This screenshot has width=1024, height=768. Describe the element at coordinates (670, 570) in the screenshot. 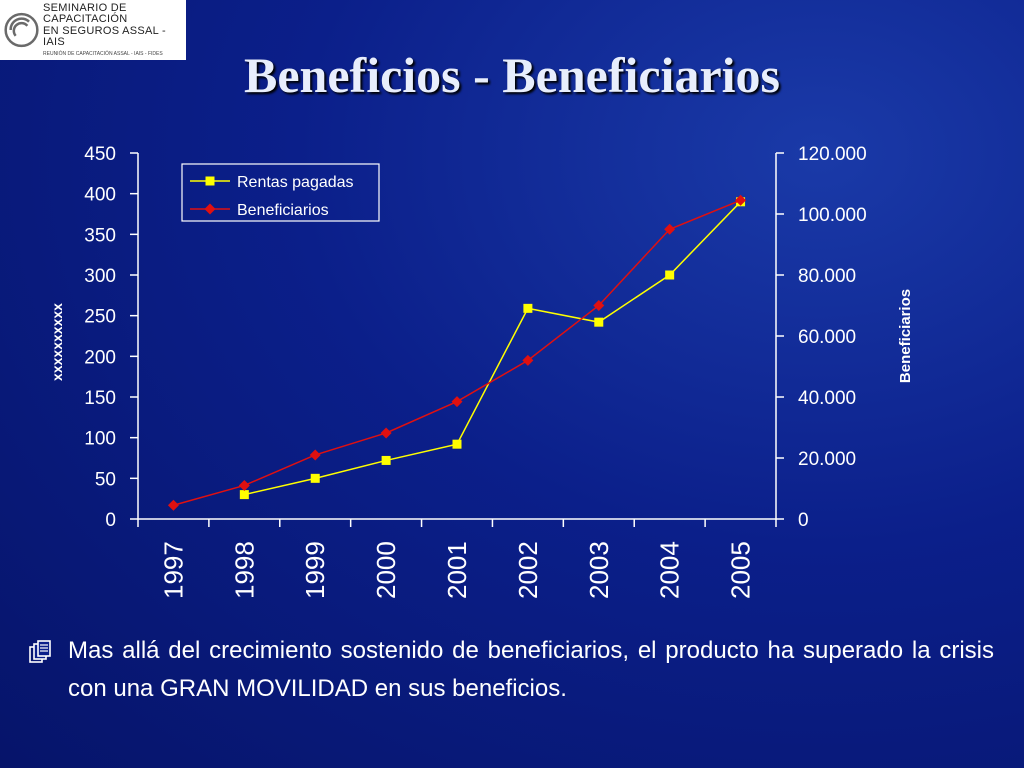

I see `x-tick-label: 2004` at that location.